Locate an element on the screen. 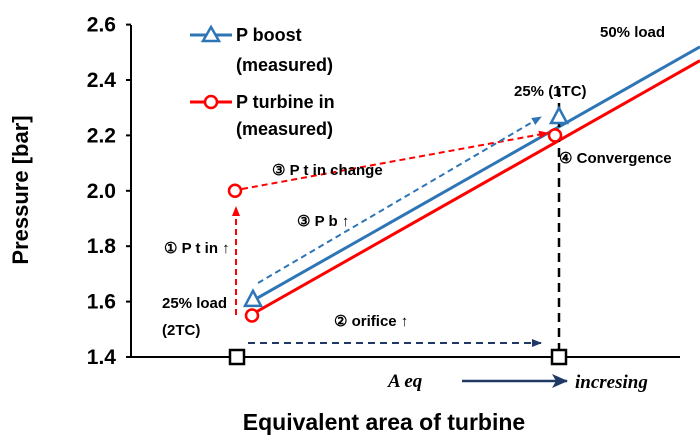  legend-marker-boost is located at coordinates (211, 33).